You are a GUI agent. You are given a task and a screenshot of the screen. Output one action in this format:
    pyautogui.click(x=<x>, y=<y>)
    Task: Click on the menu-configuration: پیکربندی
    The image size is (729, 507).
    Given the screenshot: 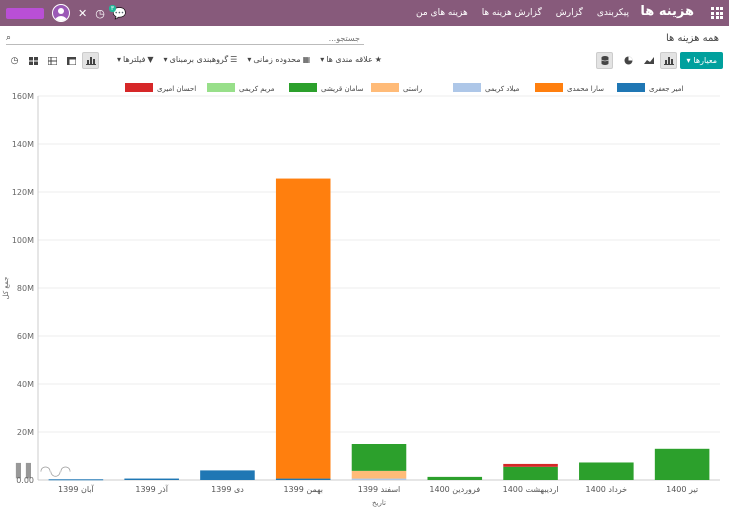 What is the action you would take?
    pyautogui.click(x=612, y=13)
    